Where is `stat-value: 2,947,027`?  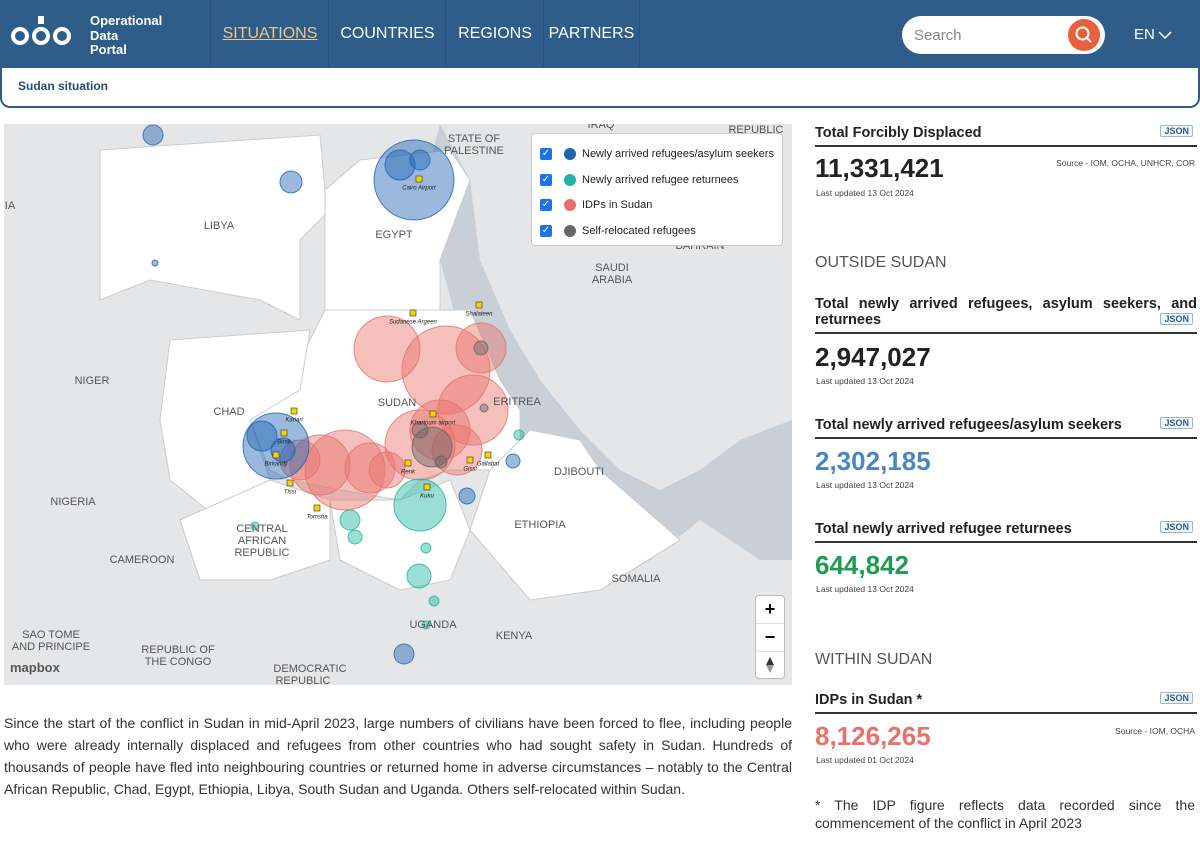
stat-value: 2,947,027 is located at coordinates (873, 357).